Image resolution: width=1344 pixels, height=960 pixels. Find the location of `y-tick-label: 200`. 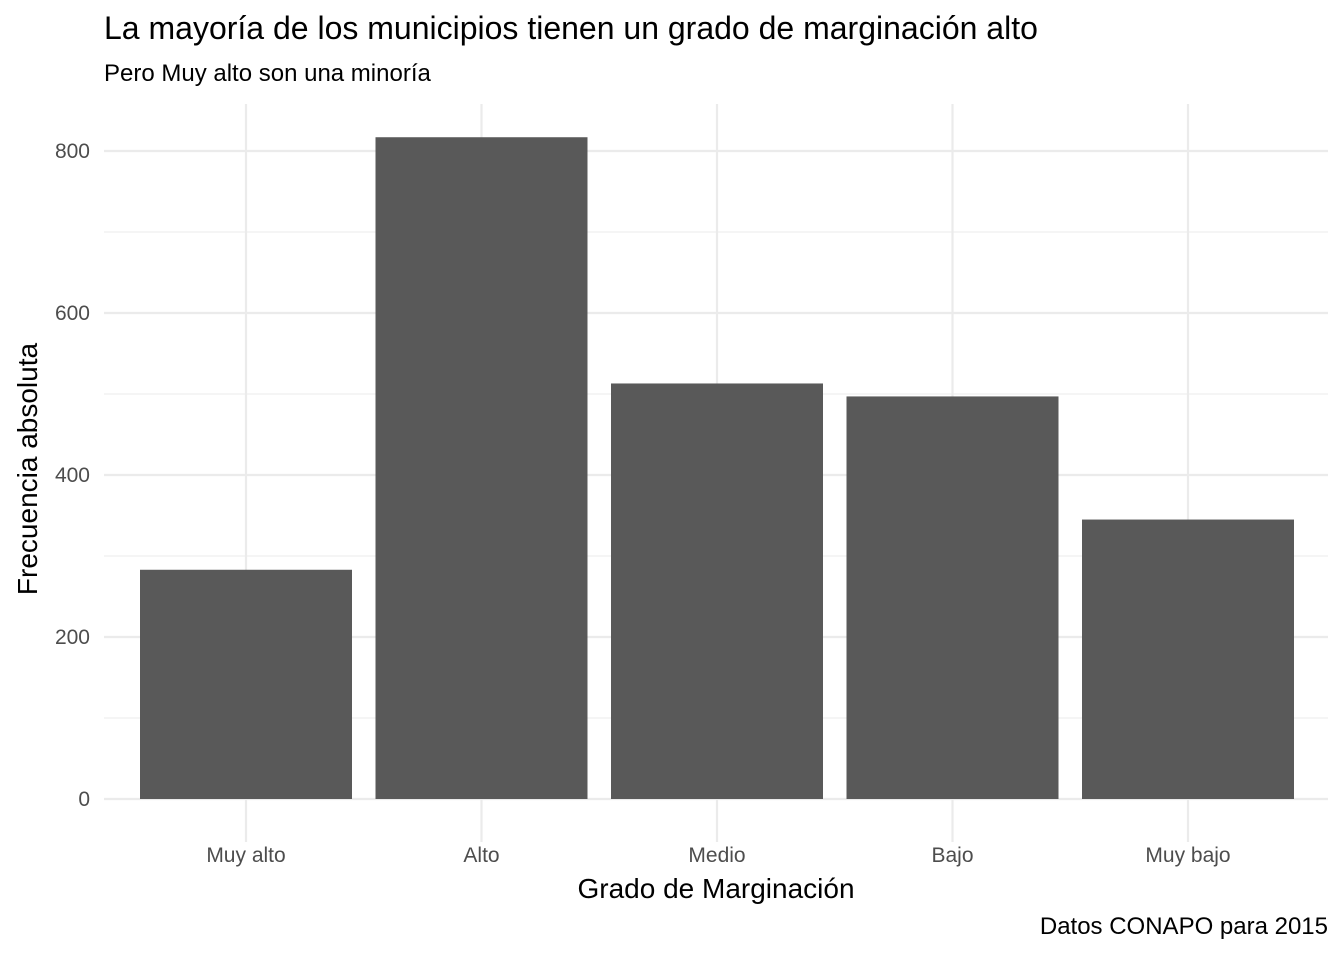

y-tick-label: 200 is located at coordinates (72, 637).